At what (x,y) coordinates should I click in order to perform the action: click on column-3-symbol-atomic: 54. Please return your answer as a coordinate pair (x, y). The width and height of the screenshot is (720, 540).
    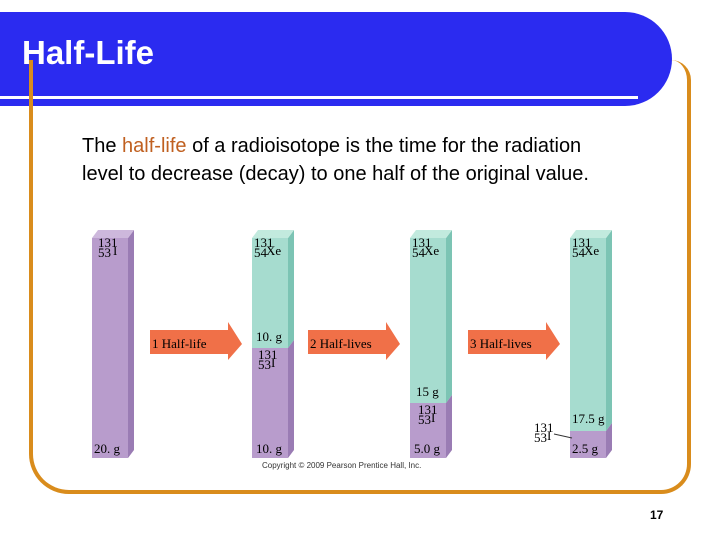
    Looking at the image, I should click on (419, 252).